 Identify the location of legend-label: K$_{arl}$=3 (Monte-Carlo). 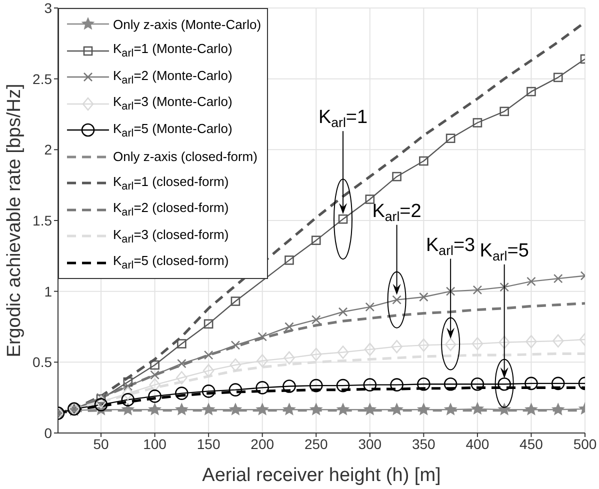
(172, 104).